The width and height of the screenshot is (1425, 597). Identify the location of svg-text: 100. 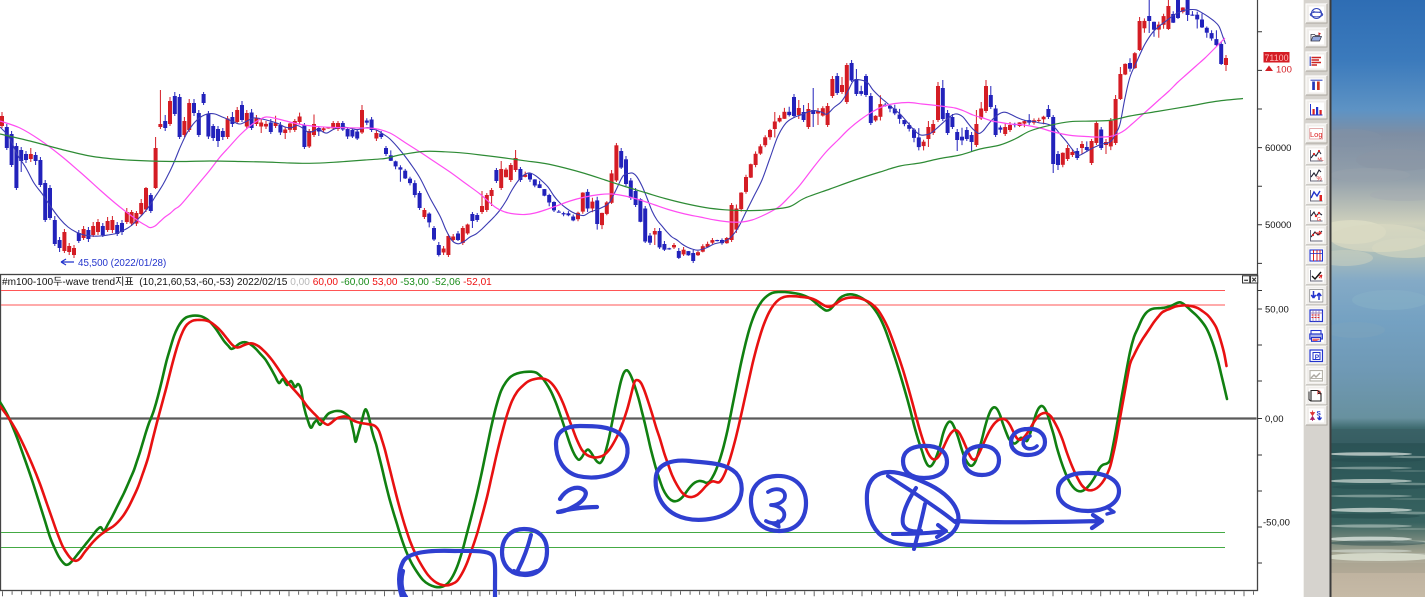
(1284, 70).